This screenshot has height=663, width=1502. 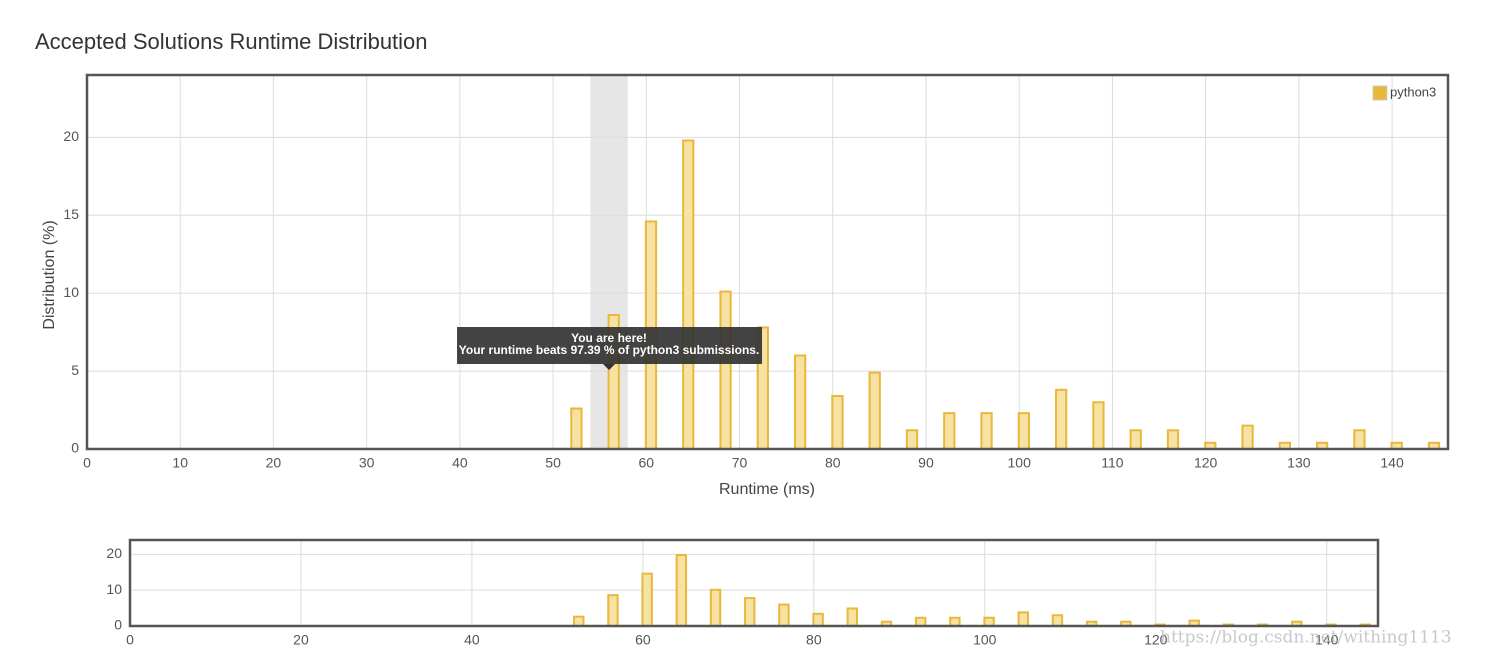 I want to click on x-tick-label: 30, so click(x=367, y=463).